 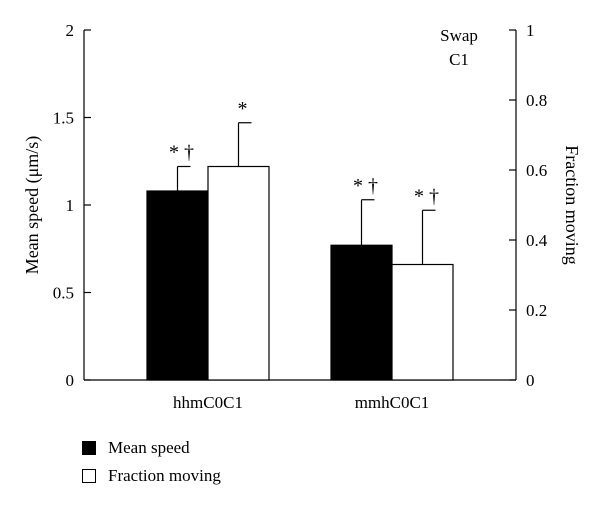 What do you see at coordinates (149, 447) in the screenshot?
I see `legend-label: Mean speed` at bounding box center [149, 447].